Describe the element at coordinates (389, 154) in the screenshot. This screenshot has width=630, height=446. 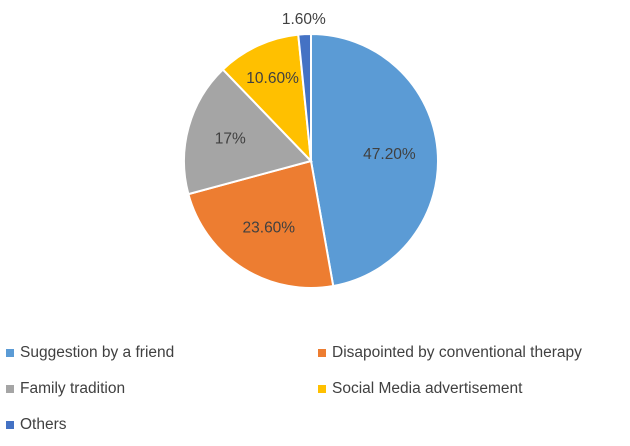
I see `data-label-suggestion-by-a-friend: 47.20%` at that location.